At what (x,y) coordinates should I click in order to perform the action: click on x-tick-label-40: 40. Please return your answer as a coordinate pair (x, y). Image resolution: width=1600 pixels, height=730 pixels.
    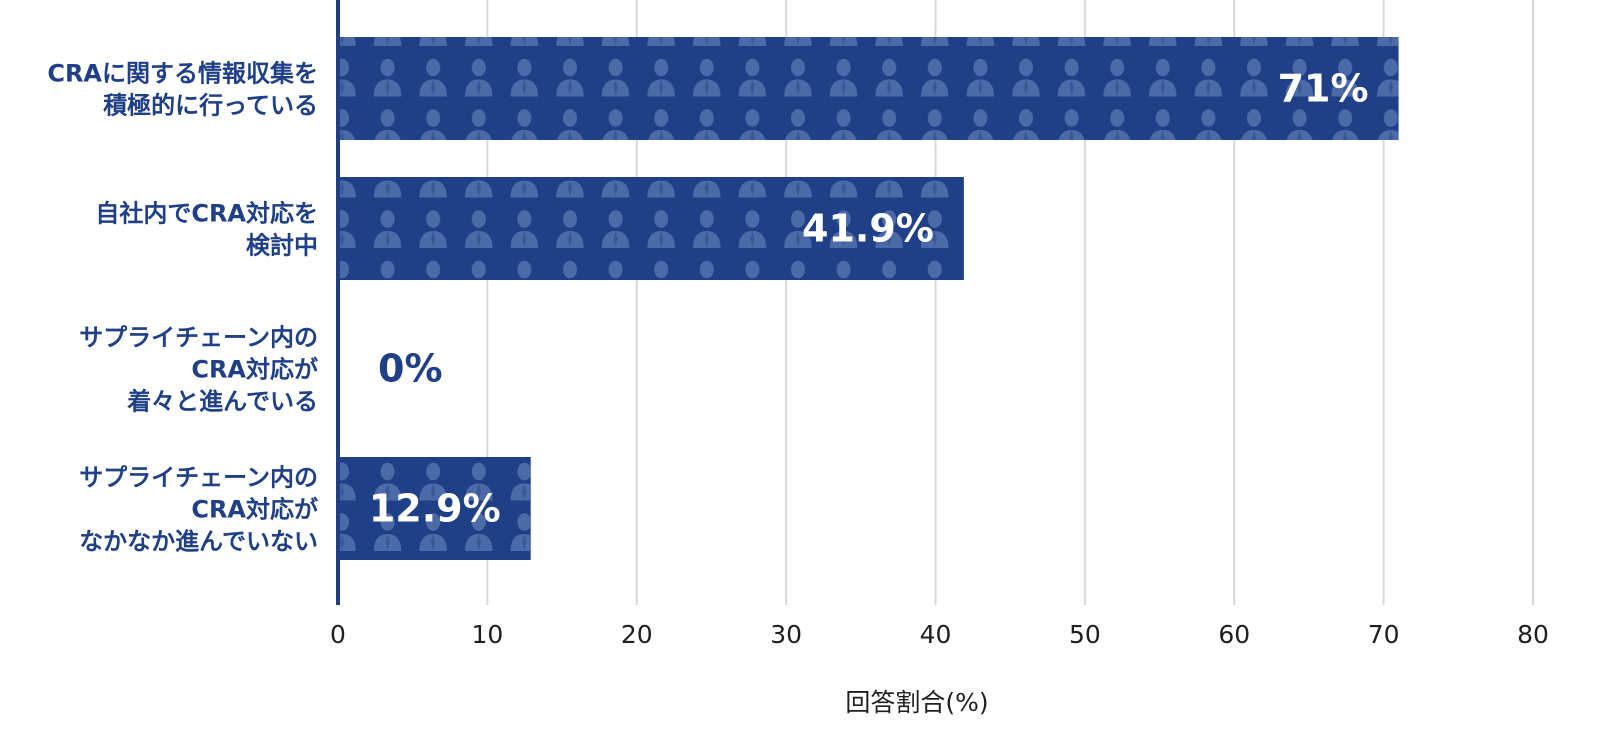
    Looking at the image, I should click on (936, 634).